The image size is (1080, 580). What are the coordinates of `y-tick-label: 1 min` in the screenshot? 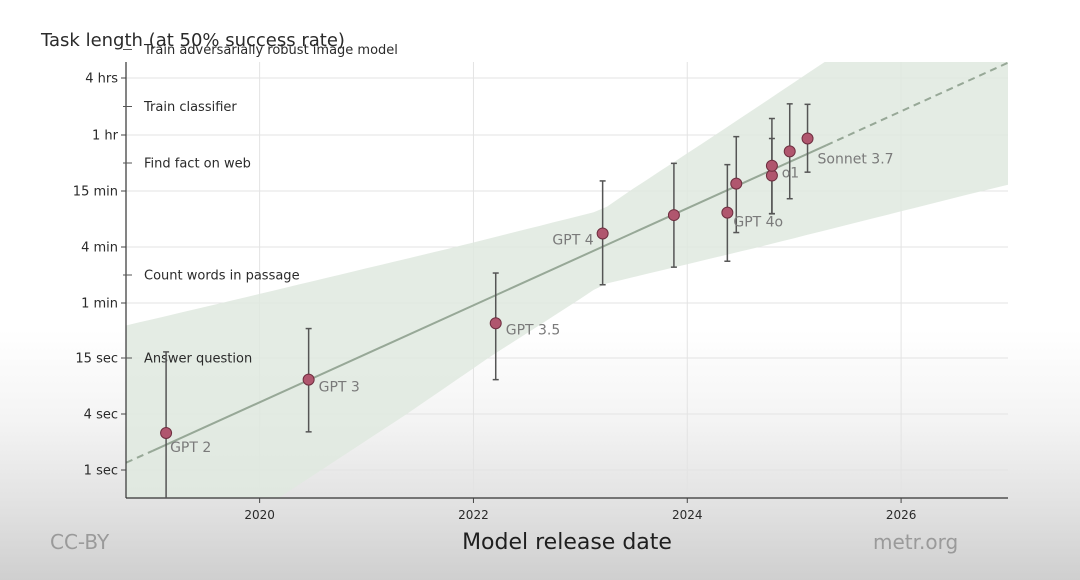 It's located at (99, 304).